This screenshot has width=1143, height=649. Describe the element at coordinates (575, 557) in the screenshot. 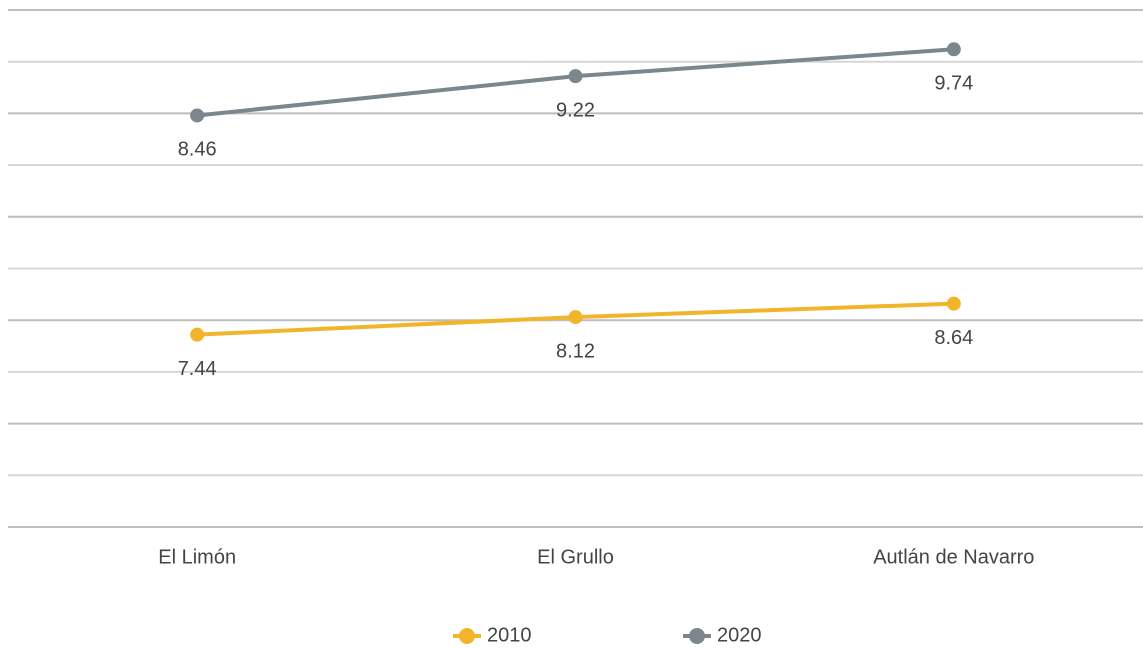

I see `x-tick-label: El Grullo` at that location.